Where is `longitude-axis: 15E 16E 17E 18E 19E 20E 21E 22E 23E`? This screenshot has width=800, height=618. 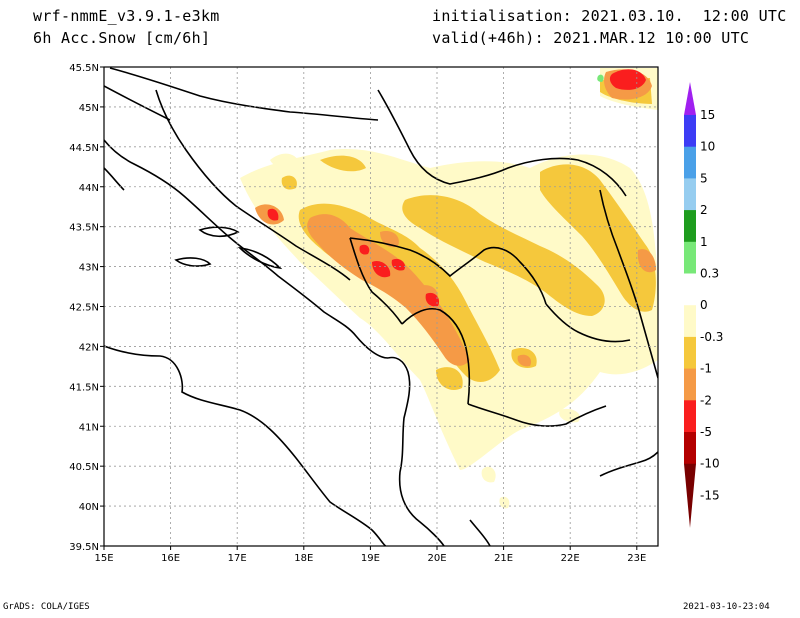
longitude-axis: 15E 16E 17E 18E 19E 20E 21E 22E 23E is located at coordinates (370, 558).